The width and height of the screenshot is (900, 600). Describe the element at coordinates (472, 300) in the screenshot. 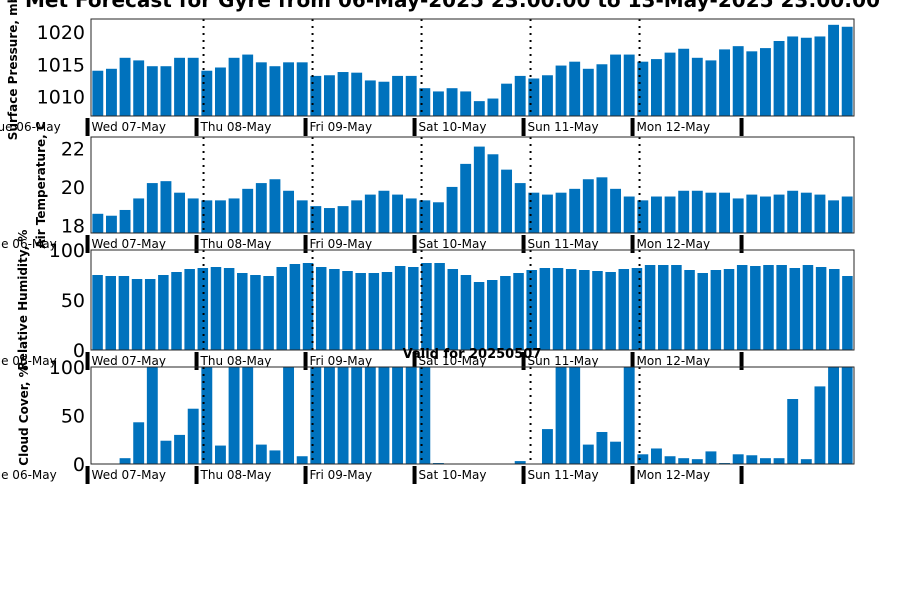

I see `plot-frame-panel3` at that location.